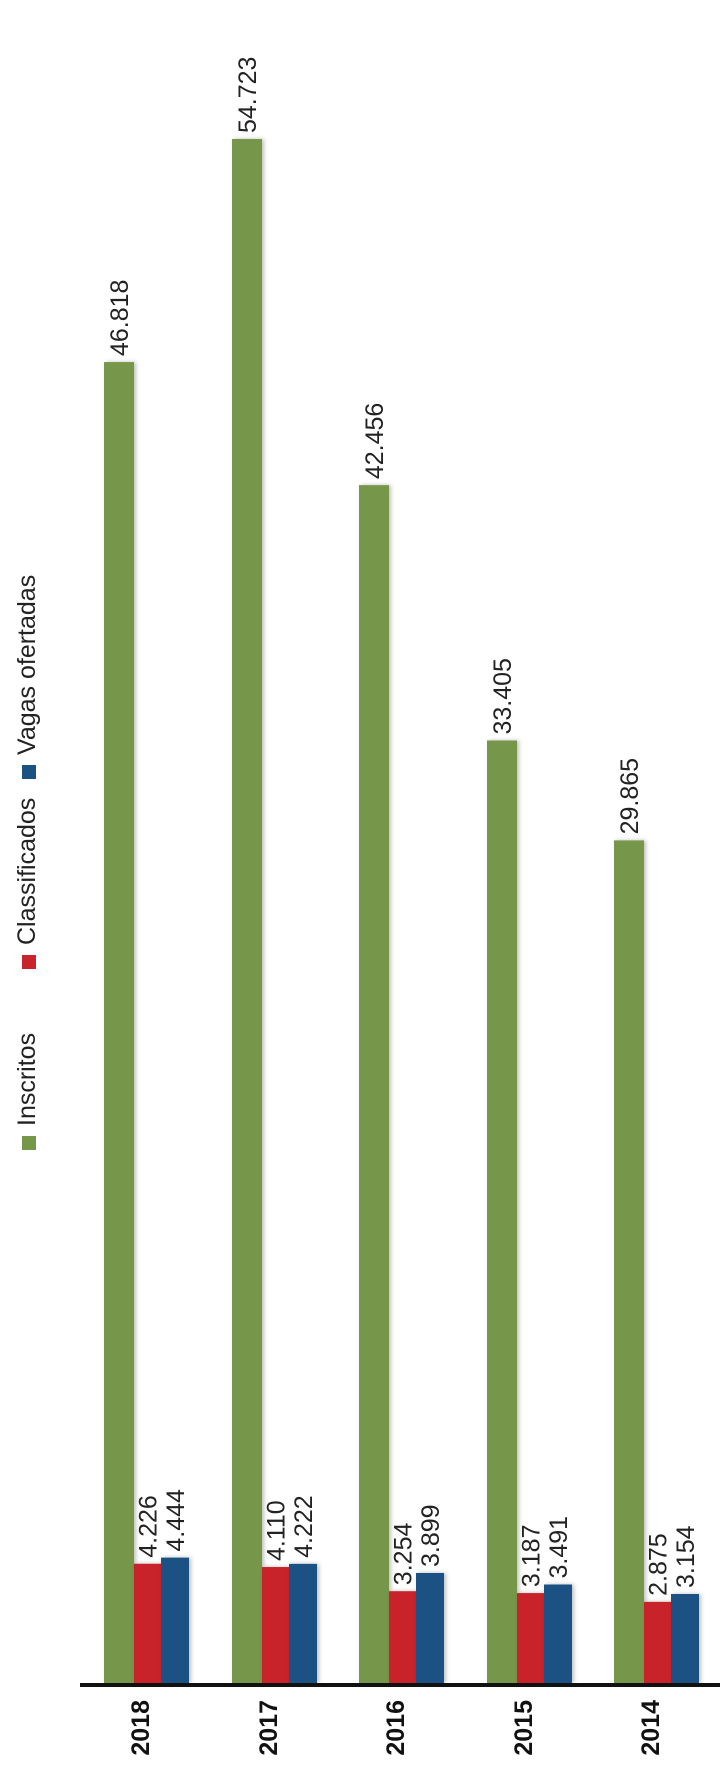 The image size is (720, 1786). What do you see at coordinates (524, 1728) in the screenshot?
I see `category-label-2015: 2015` at bounding box center [524, 1728].